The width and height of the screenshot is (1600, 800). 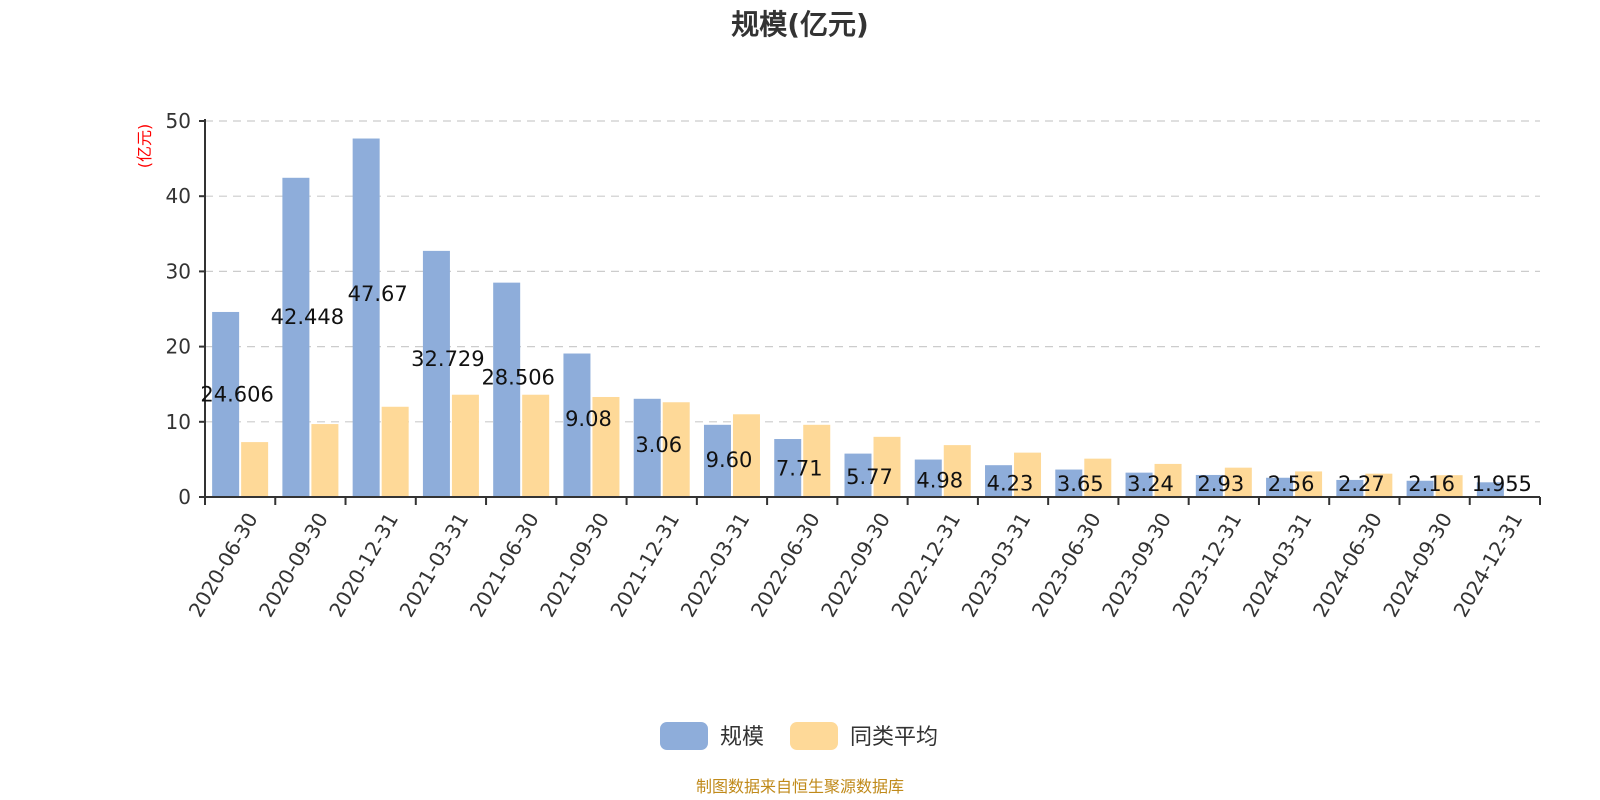 I want to click on x-tick-label: 2020-09-30, so click(x=293, y=565).